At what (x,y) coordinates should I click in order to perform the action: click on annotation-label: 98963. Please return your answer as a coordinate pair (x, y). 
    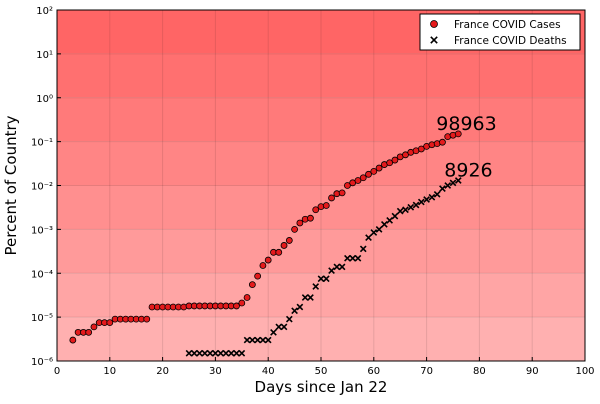
    Looking at the image, I should click on (466, 124).